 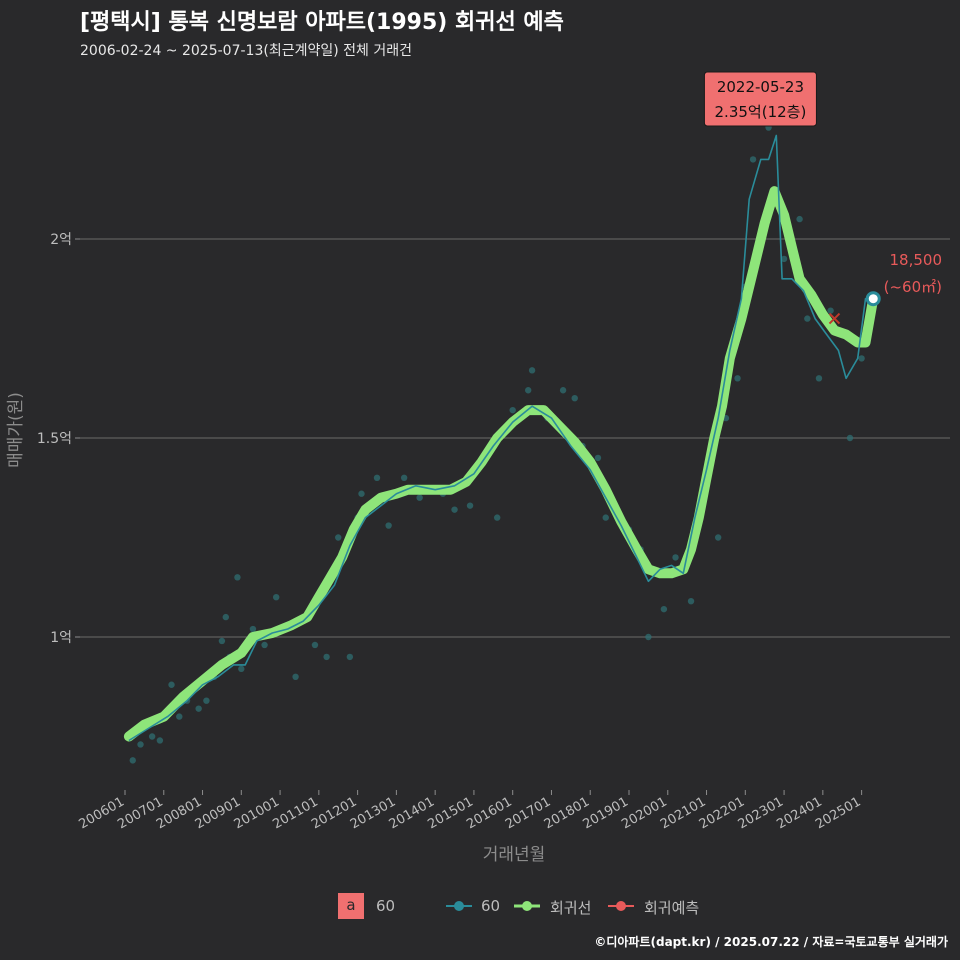 I want to click on y-tick-label: 1.5억, so click(x=54, y=439).